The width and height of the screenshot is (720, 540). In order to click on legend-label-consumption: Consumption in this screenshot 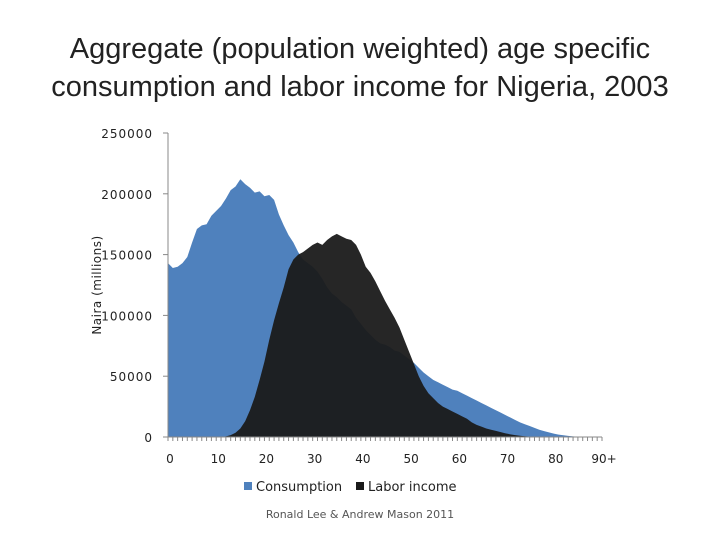, I will do `click(299, 487)`.